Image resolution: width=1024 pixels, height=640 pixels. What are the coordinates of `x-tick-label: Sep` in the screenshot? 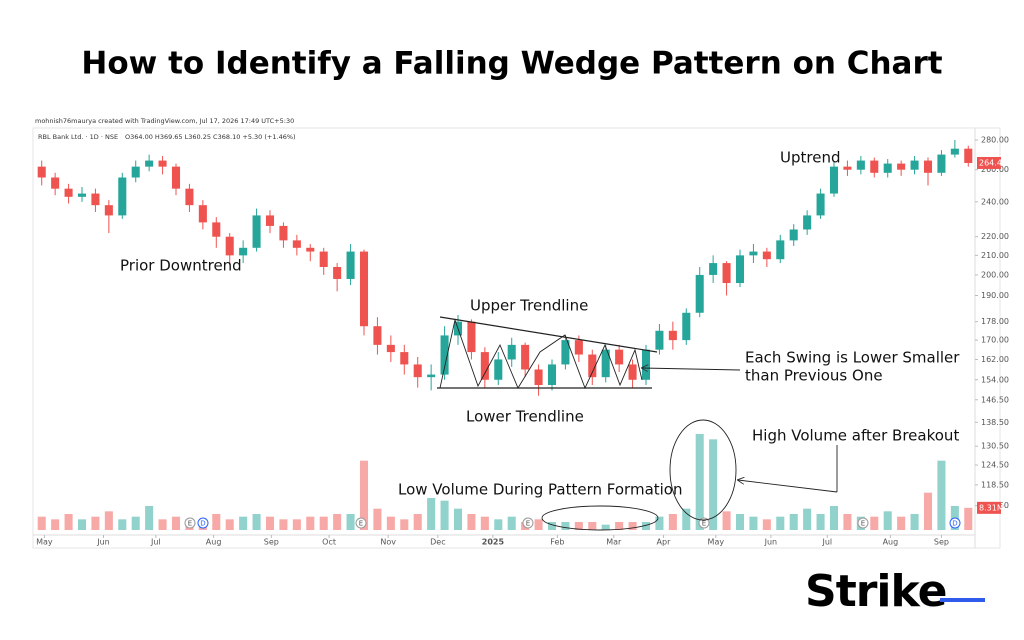 It's located at (941, 542).